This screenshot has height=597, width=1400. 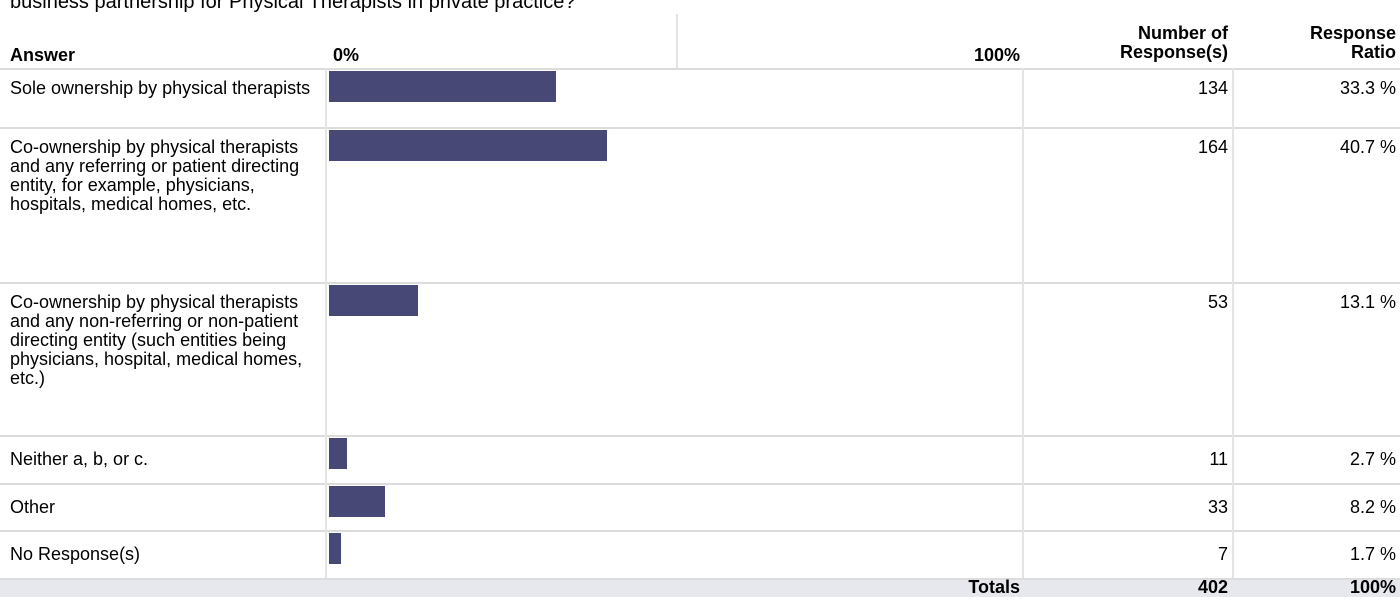 What do you see at coordinates (346, 55) in the screenshot?
I see `scale-min-label: 0%` at bounding box center [346, 55].